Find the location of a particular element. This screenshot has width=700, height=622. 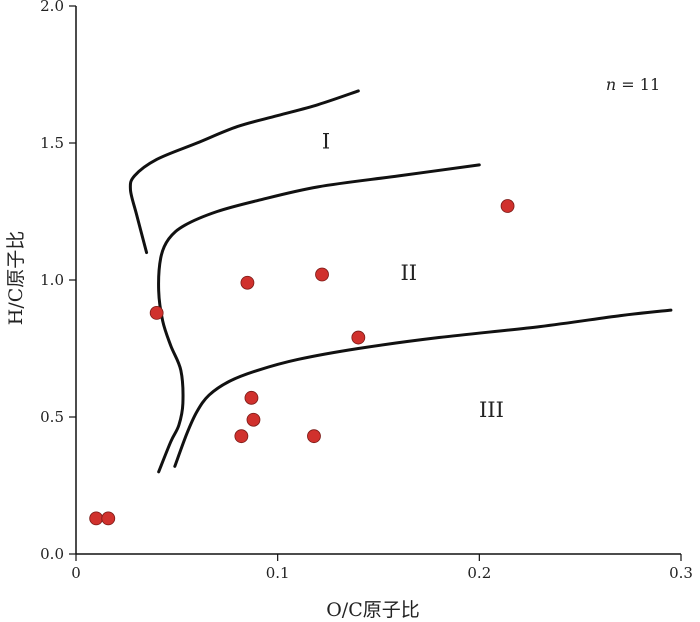

y-tick-label: 1.5 is located at coordinates (52, 143).